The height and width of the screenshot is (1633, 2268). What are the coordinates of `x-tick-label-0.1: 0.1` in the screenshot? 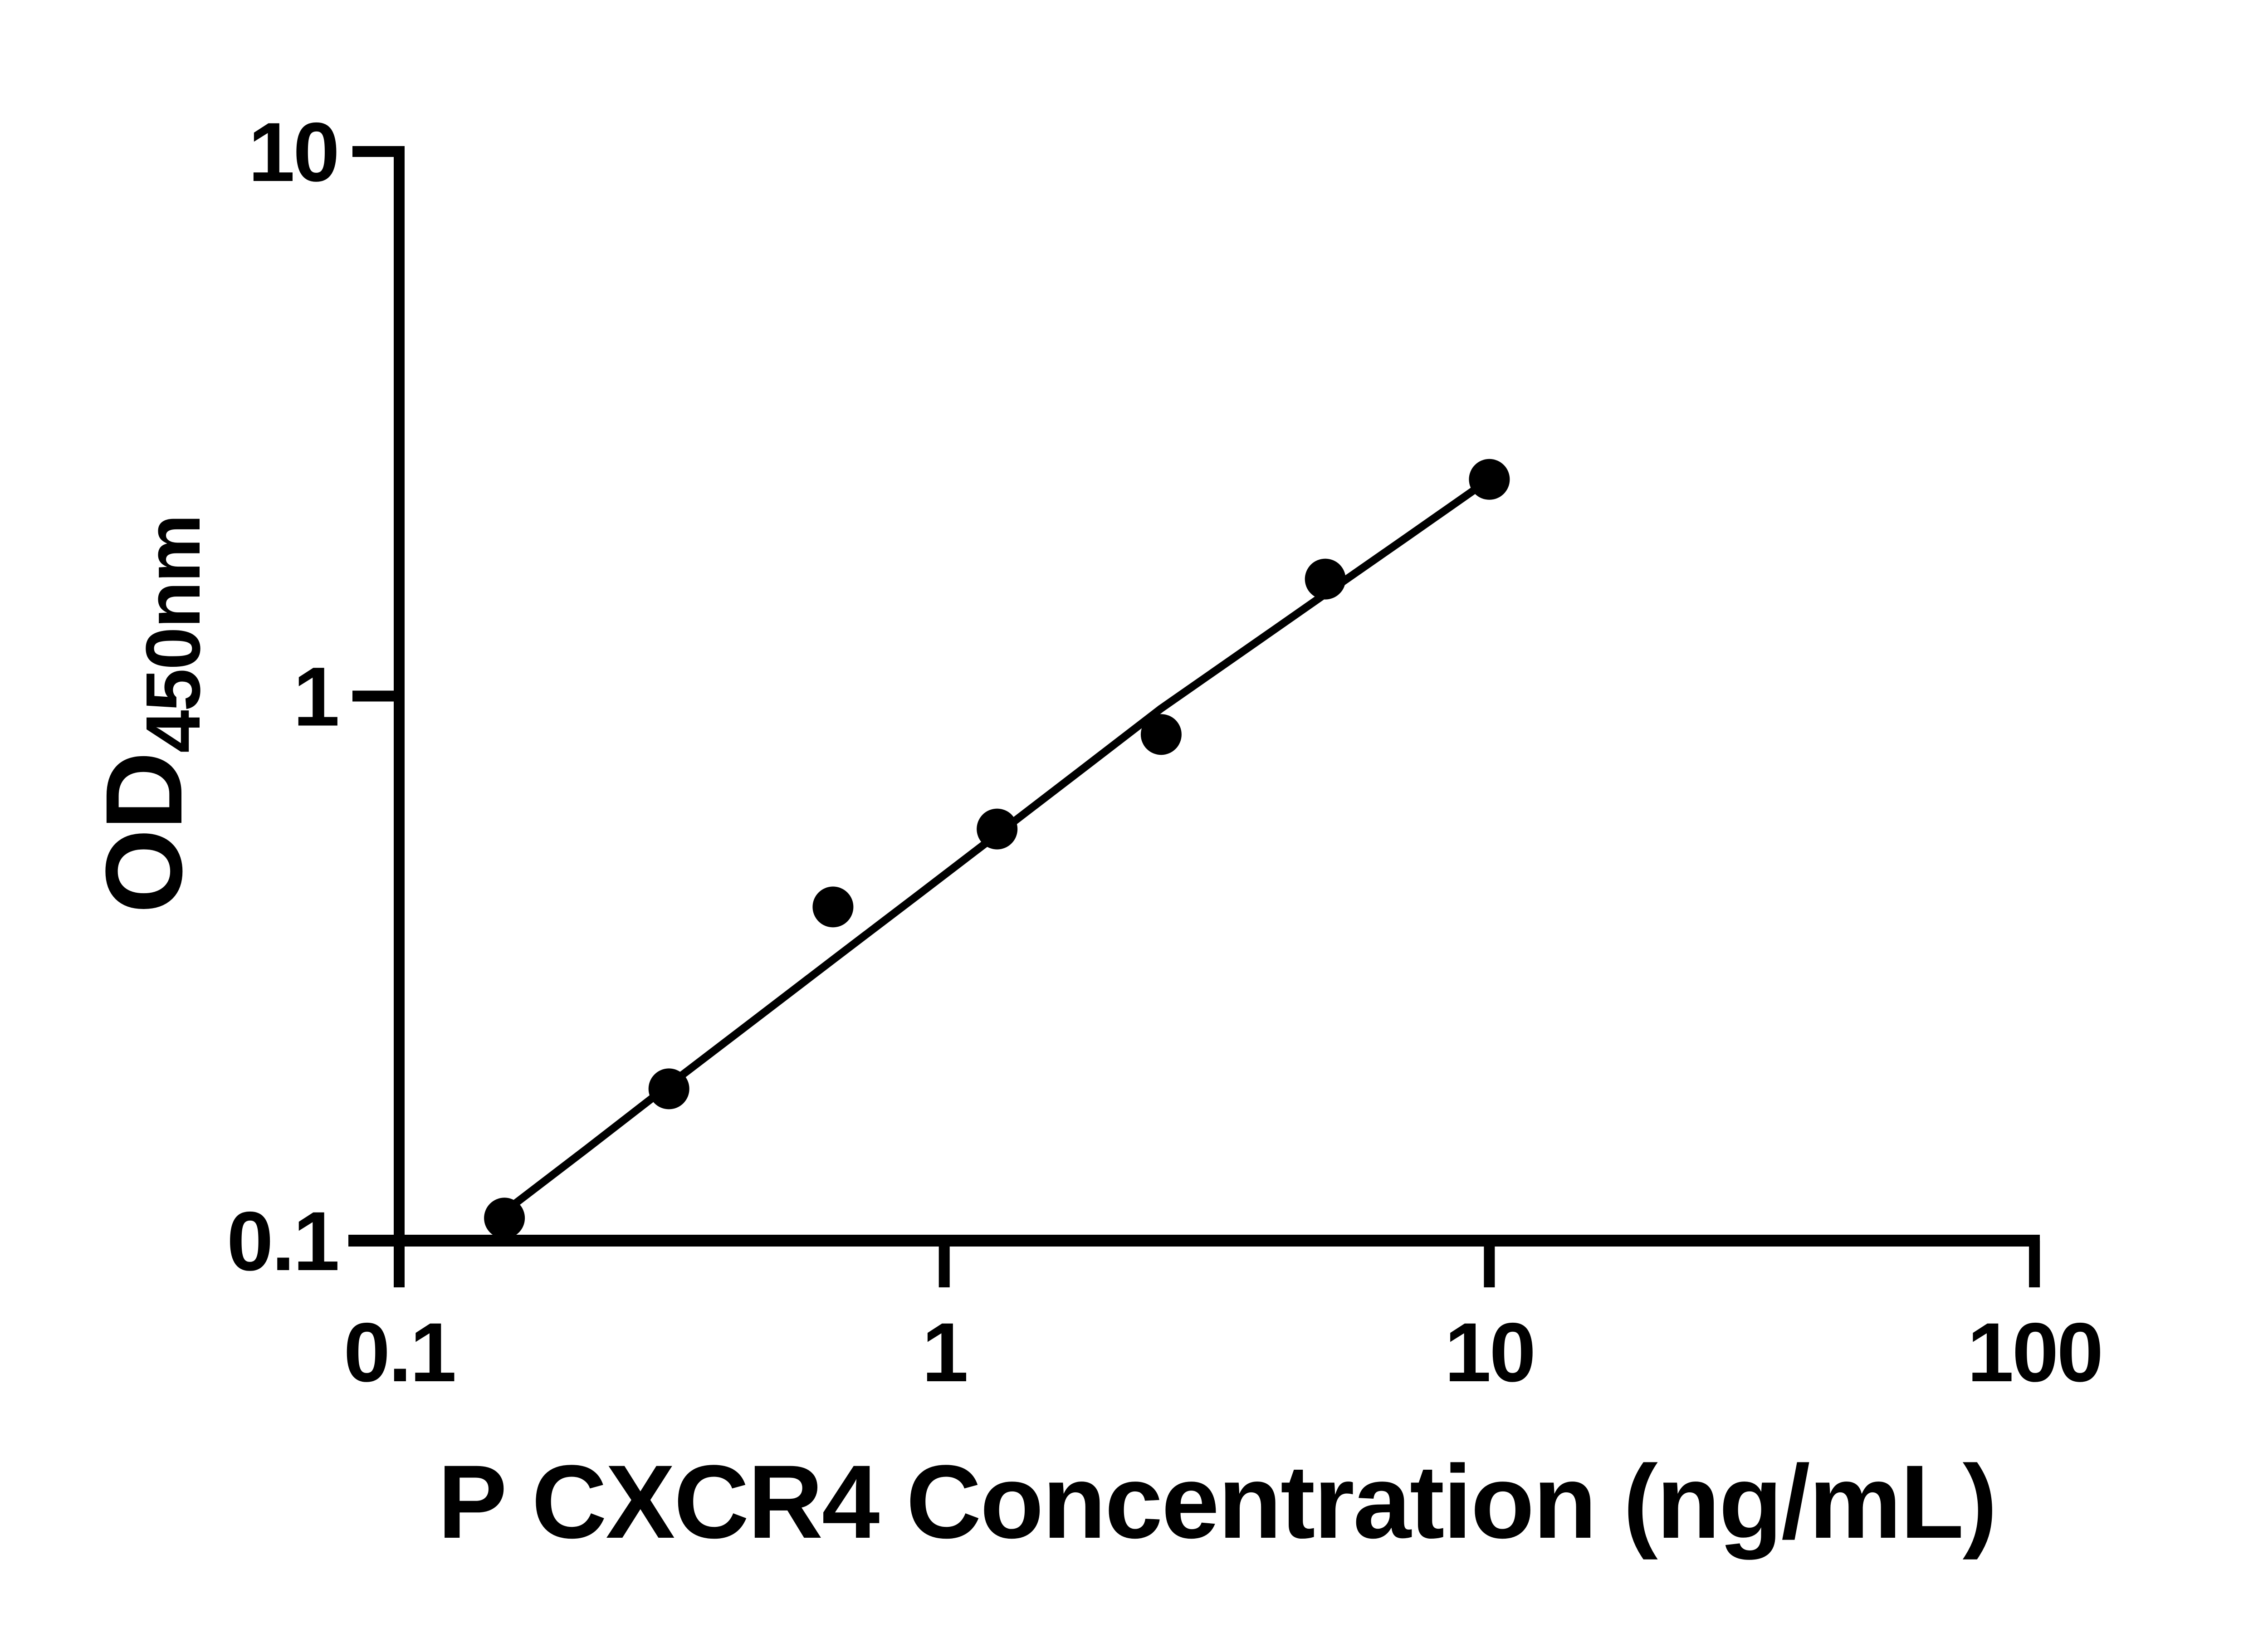 It's located at (399, 1352).